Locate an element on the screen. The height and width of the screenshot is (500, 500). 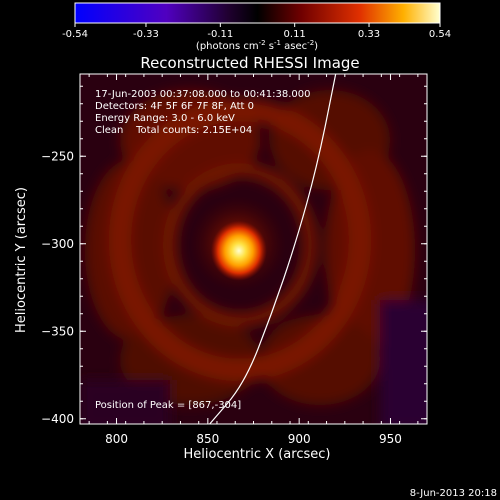
y-tick-label: −350 is located at coordinates (57, 331).